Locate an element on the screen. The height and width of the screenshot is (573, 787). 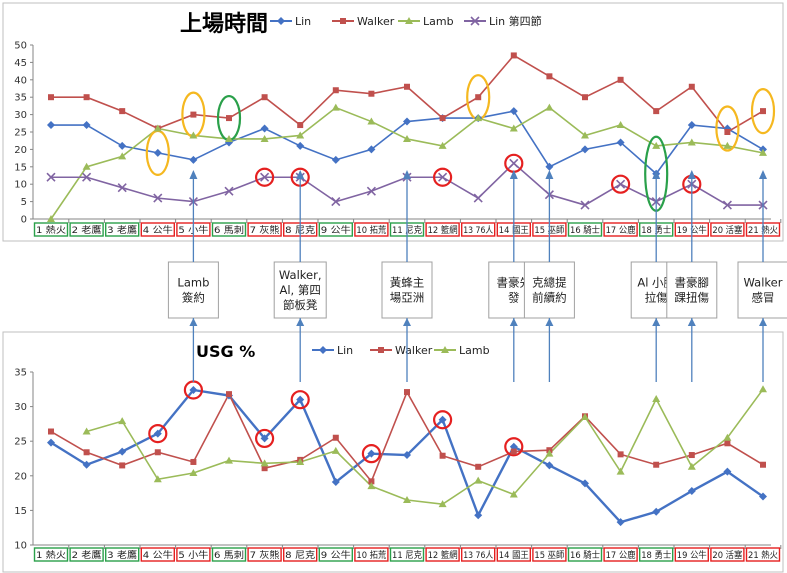
data-point-Lin 第四節-1 is located at coordinates (87, 177).